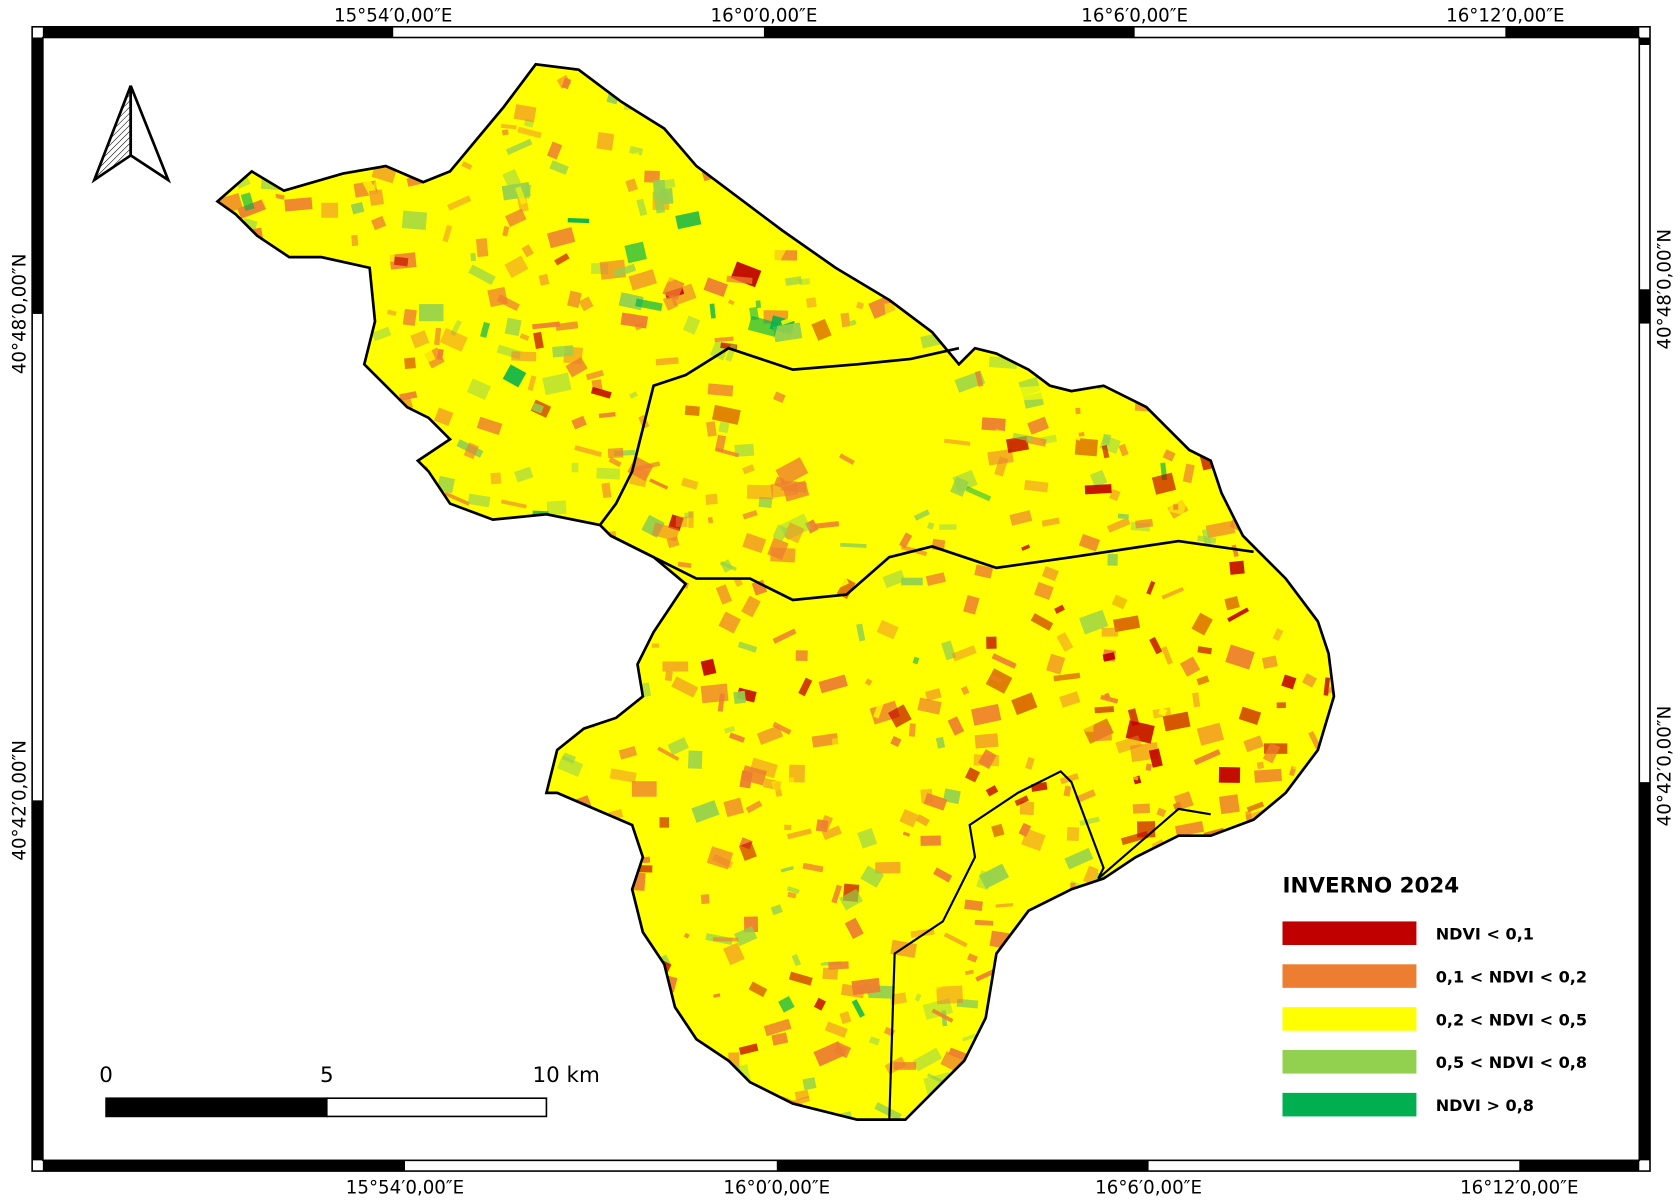 The height and width of the screenshot is (1200, 1680). What do you see at coordinates (1664, 289) in the screenshot?
I see `latitude-label: 40°48′0,00″N` at bounding box center [1664, 289].